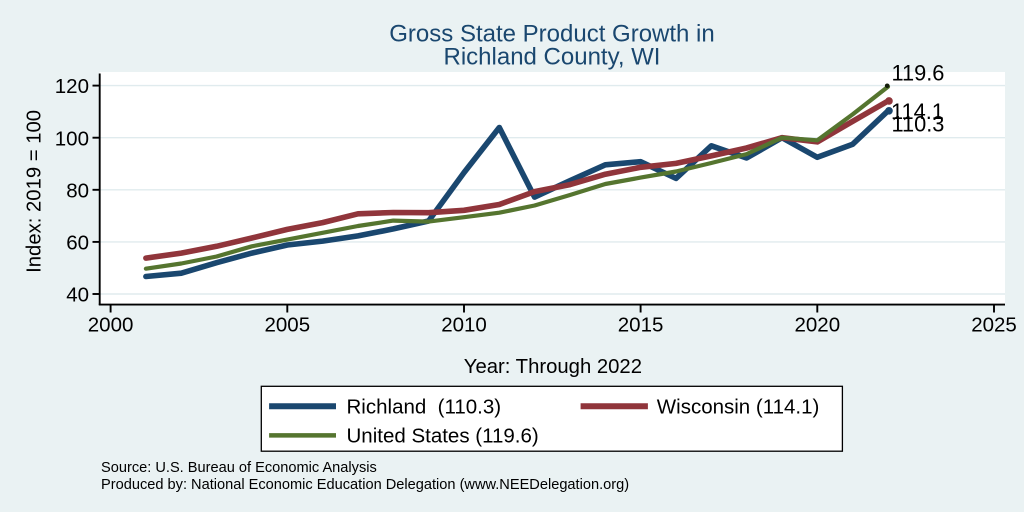 The width and height of the screenshot is (1024, 512). What do you see at coordinates (239, 468) in the screenshot?
I see `svg-text:Source: U.S. Bureau of Economi: Source: U.S. Bureau of Economic Analysis` at bounding box center [239, 468].